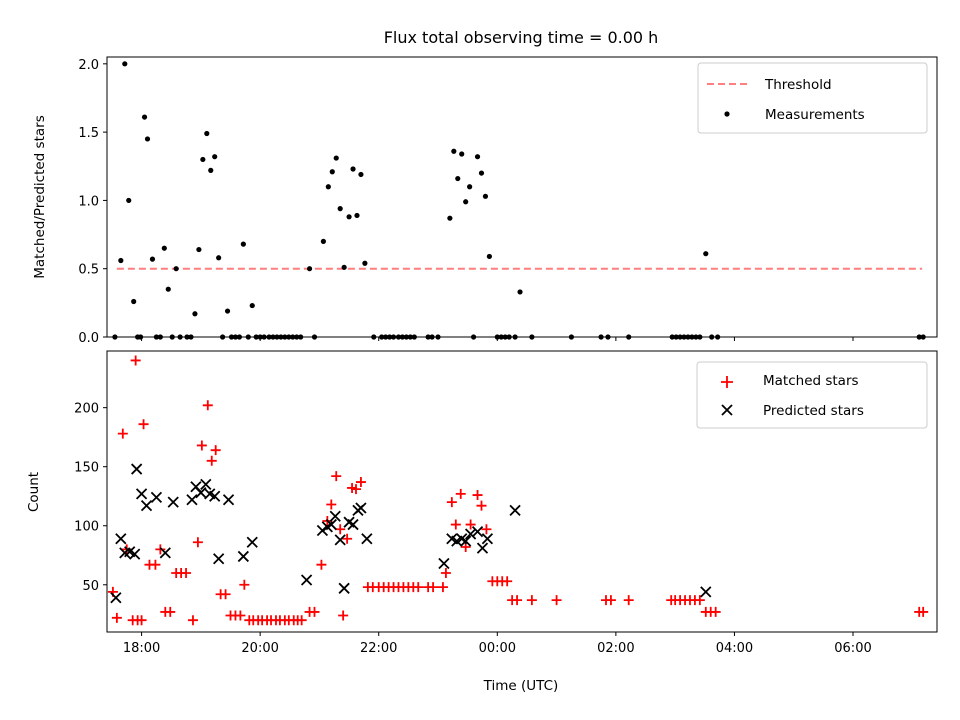 The width and height of the screenshot is (960, 720). I want to click on top-y-tick-label: 0.5, so click(88, 270).